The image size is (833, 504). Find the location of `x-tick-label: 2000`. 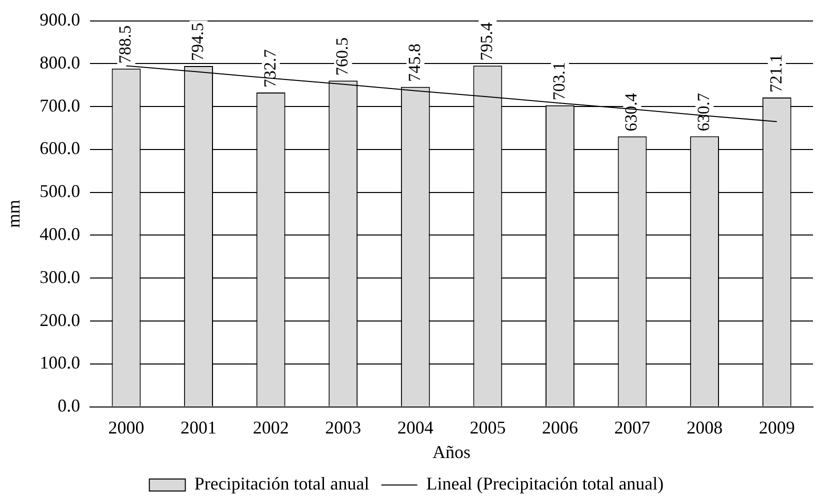

x-tick-label: 2000 is located at coordinates (126, 427).